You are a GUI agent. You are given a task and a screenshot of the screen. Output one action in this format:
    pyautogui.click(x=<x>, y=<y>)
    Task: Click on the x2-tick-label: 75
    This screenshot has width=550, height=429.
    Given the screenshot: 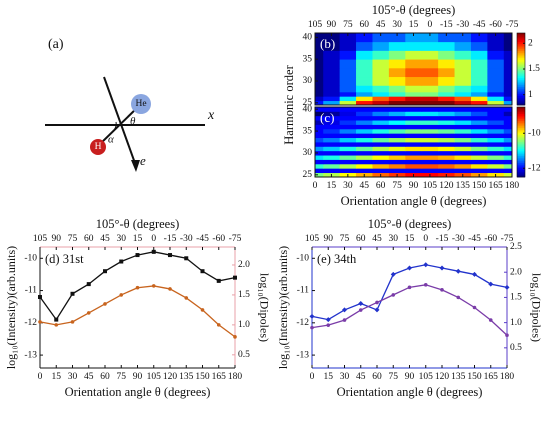 What is the action you would take?
    pyautogui.click(x=73, y=239)
    